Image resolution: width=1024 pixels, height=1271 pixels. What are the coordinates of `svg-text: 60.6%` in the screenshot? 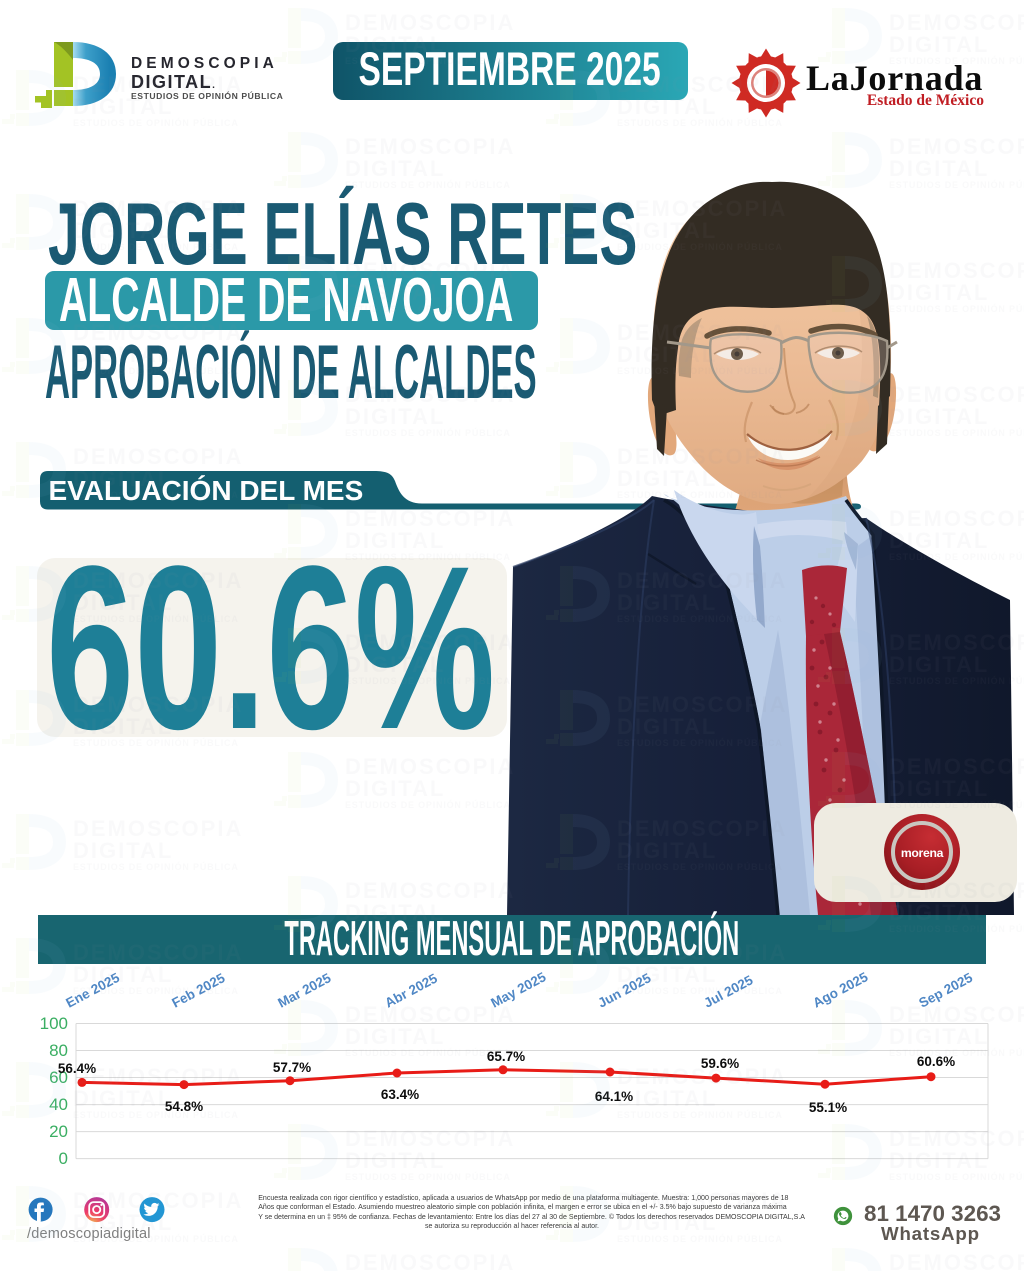 It's located at (936, 1061).